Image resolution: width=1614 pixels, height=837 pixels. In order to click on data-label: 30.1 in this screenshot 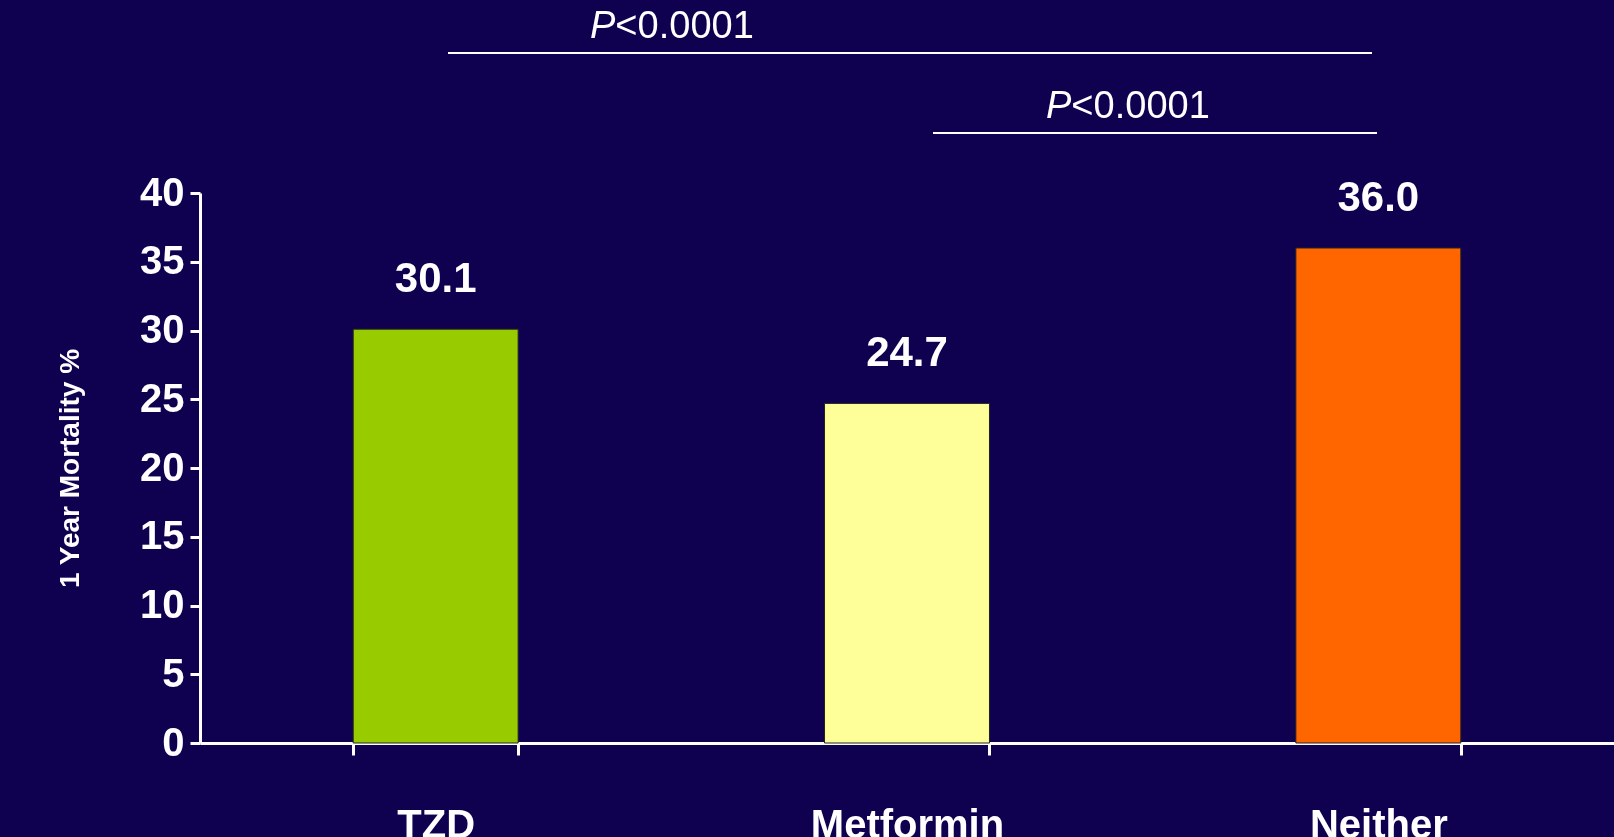, I will do `click(435, 278)`.